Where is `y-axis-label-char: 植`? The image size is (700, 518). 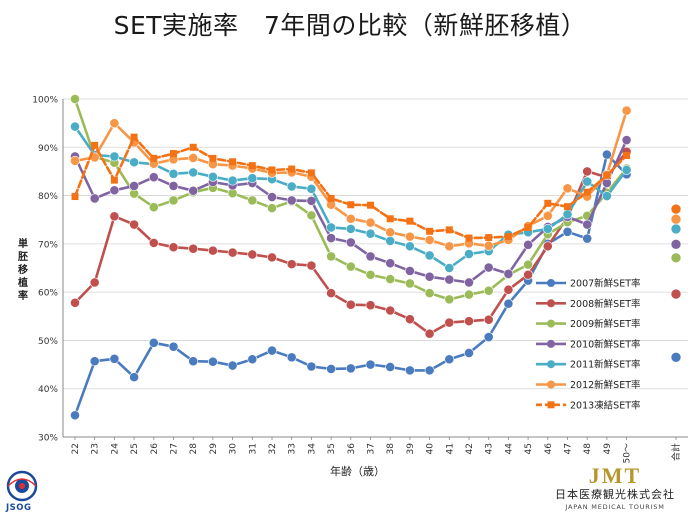
y-axis-label-char: 植 is located at coordinates (23, 283).